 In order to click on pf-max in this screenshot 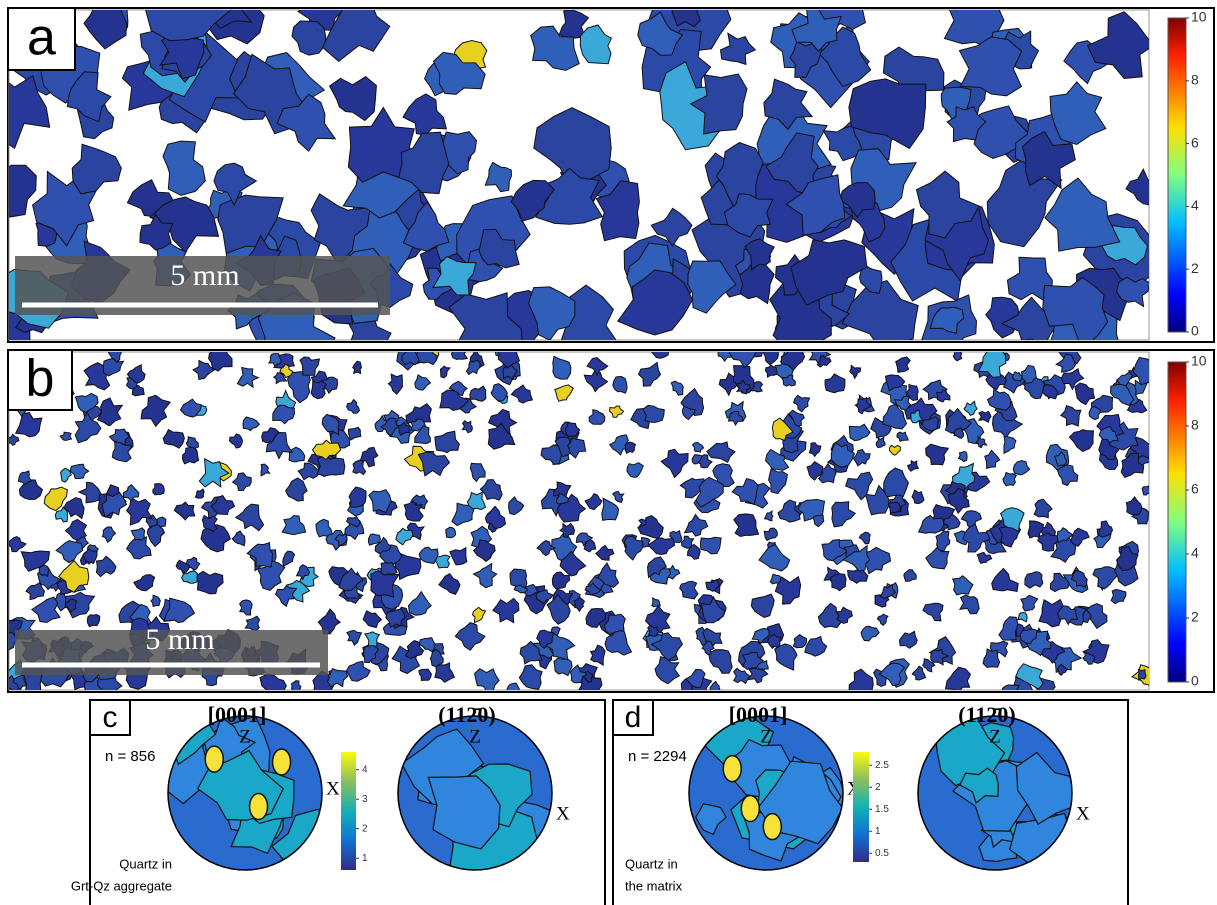, I will do `click(750, 808)`.